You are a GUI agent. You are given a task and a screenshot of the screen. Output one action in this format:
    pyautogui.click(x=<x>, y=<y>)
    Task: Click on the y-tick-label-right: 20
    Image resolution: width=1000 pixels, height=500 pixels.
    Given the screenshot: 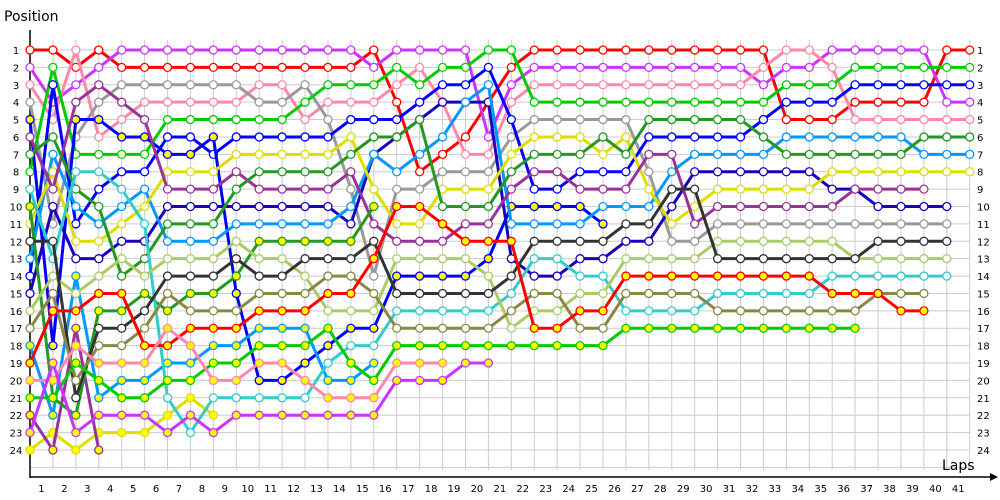 What is the action you would take?
    pyautogui.click(x=983, y=381)
    